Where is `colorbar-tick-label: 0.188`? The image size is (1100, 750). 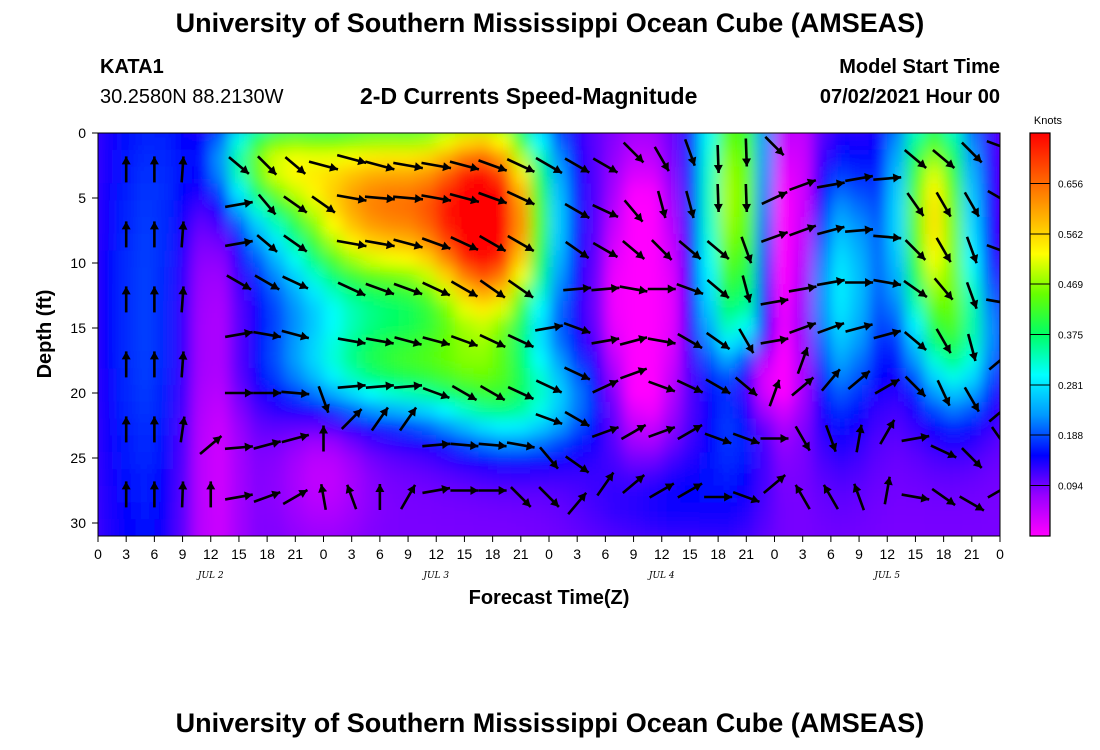 colorbar-tick-label: 0.188 is located at coordinates (1070, 436).